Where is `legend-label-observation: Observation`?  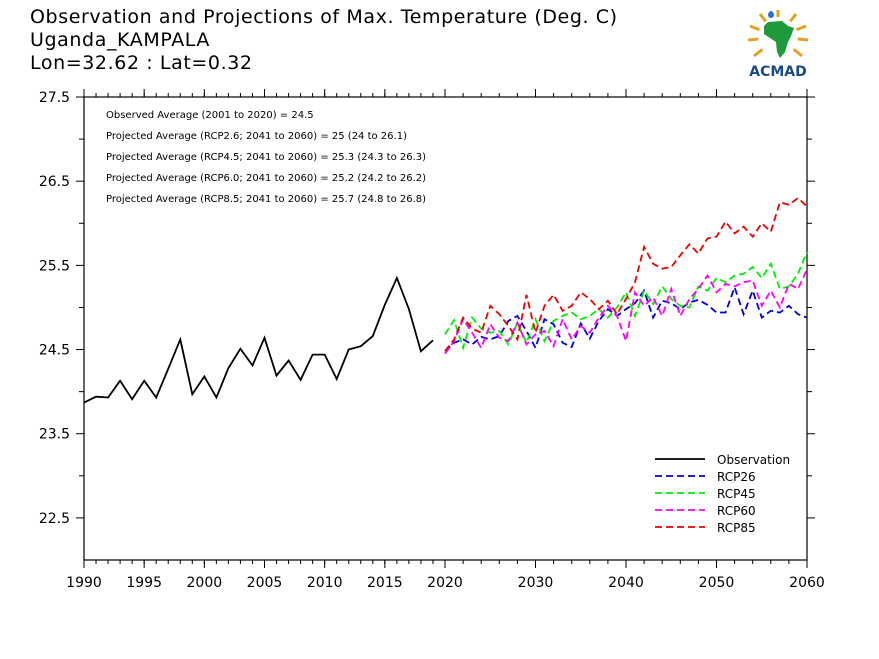
legend-label-observation: Observation is located at coordinates (753, 460).